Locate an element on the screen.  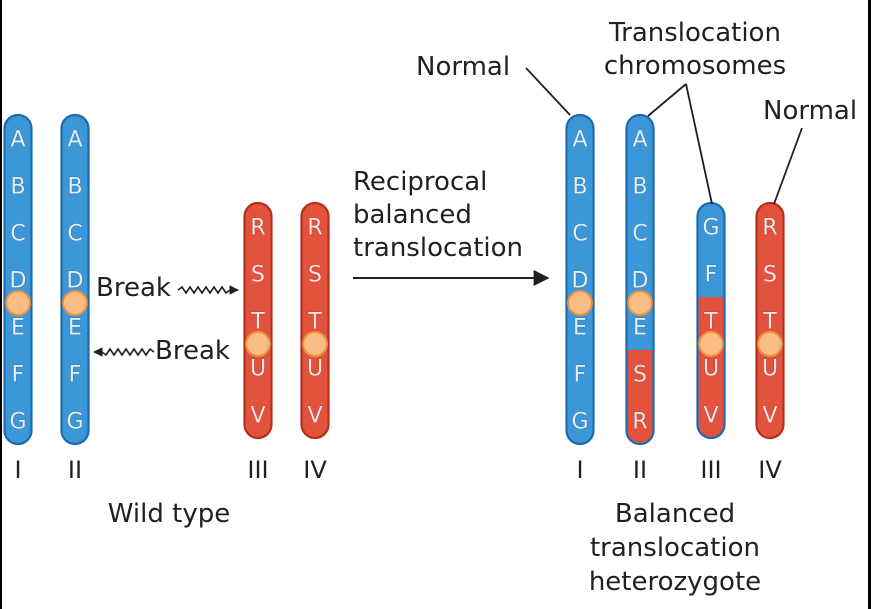
roman-hetero-4: IV is located at coordinates (770, 470).